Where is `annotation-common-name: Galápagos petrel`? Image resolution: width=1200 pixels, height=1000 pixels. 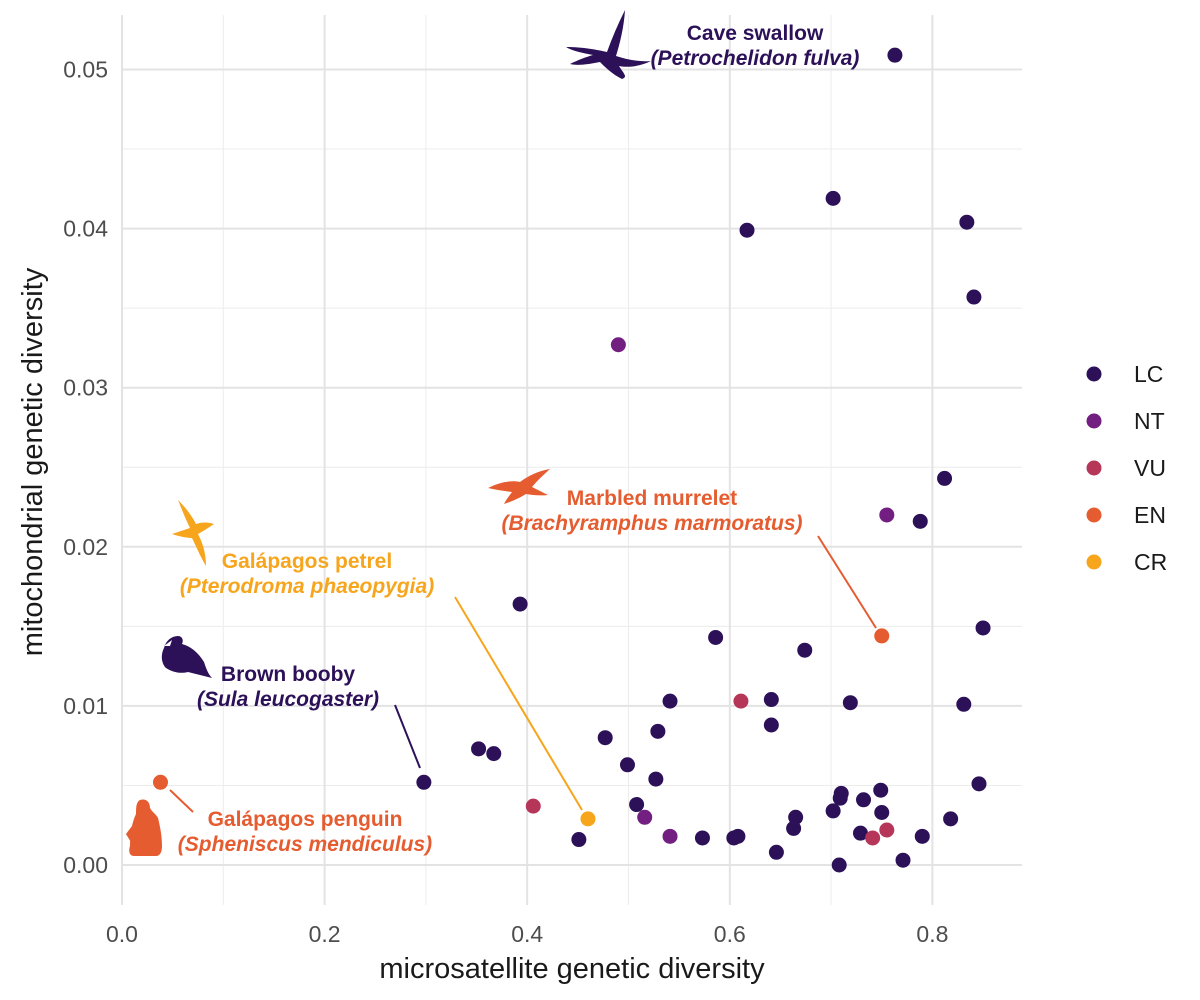 annotation-common-name: Galápagos petrel is located at coordinates (307, 561).